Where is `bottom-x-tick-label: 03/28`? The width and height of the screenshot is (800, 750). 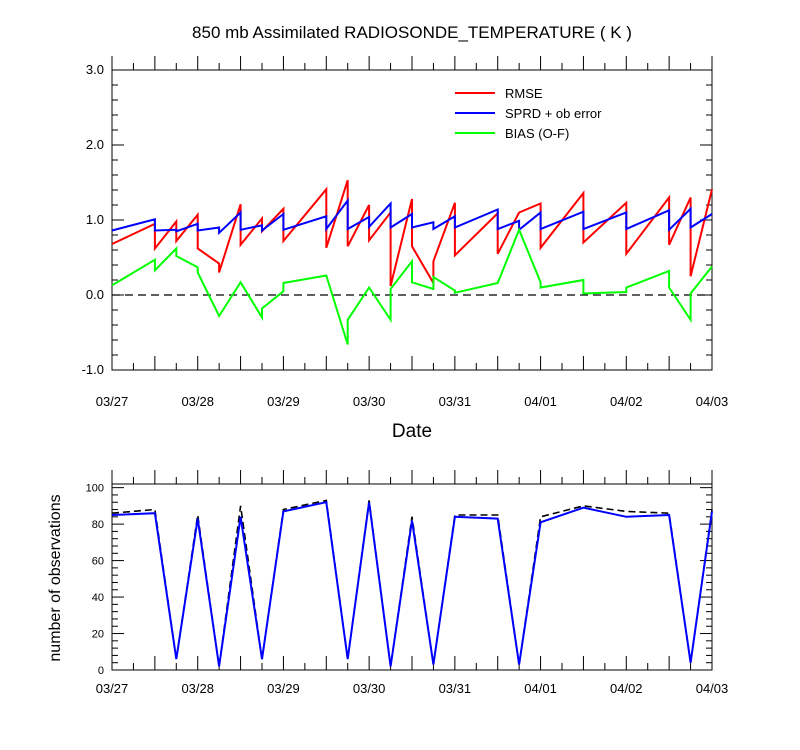 bottom-x-tick-label: 03/28 is located at coordinates (197, 688).